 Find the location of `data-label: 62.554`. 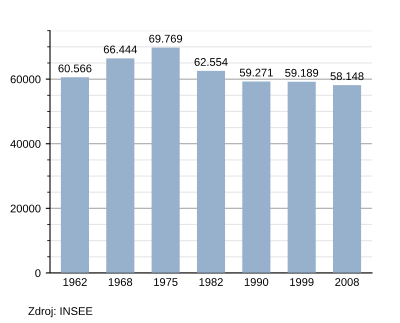

data-label: 62.554 is located at coordinates (211, 62).